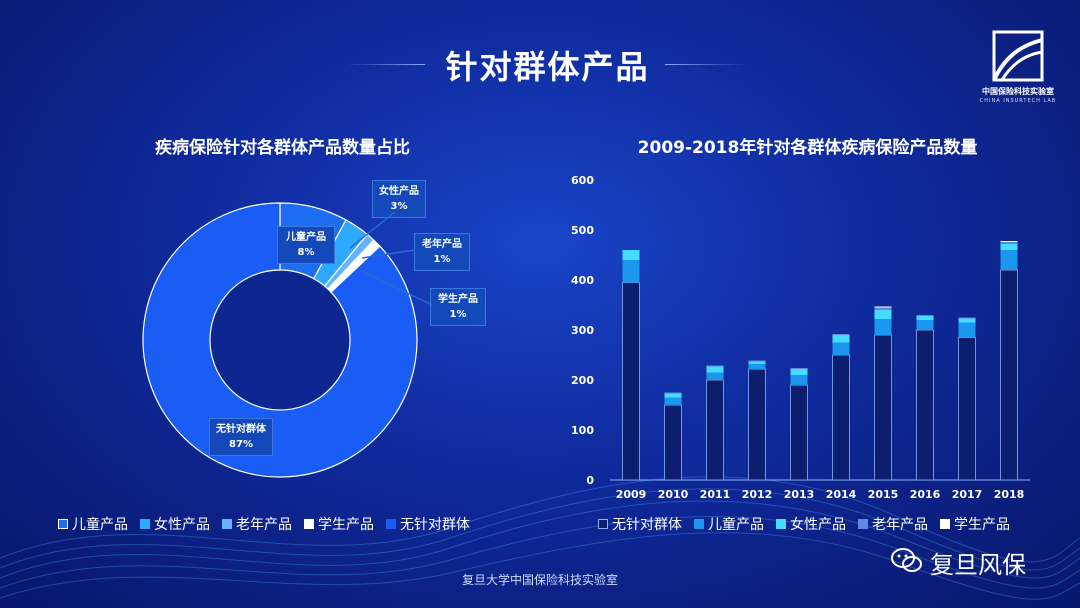 Image resolution: width=1080 pixels, height=608 pixels. I want to click on bar-legend-children: 儿童产品, so click(729, 524).